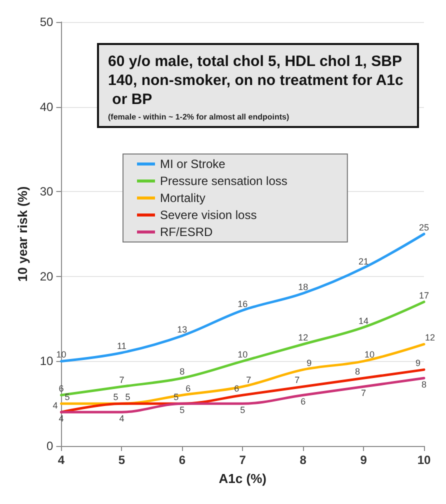  I want to click on x-tick-label: 7, so click(242, 460).